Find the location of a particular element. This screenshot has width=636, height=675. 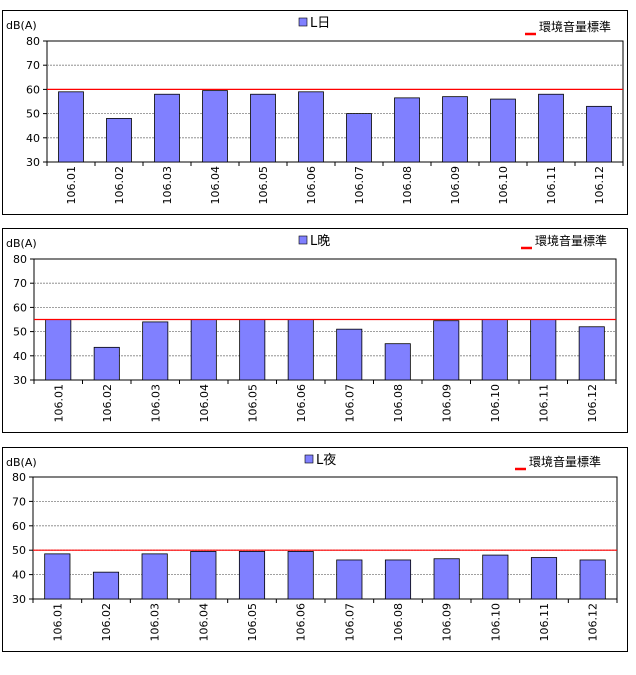

legend-series-label: L晚 is located at coordinates (320, 241).